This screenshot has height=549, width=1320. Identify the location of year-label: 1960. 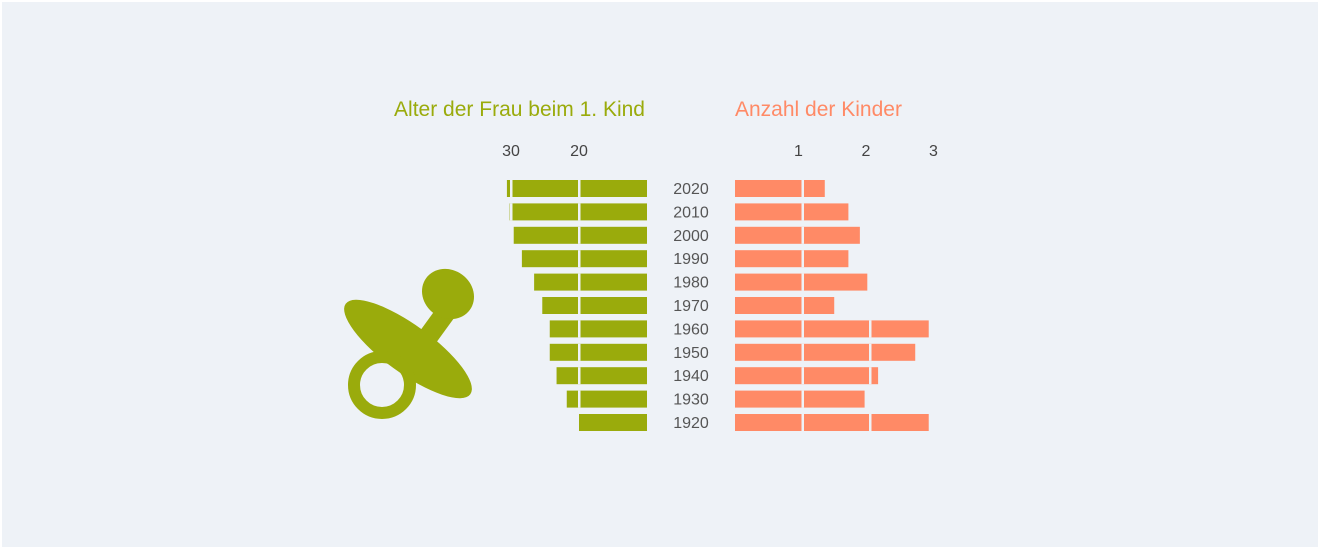
(691, 329).